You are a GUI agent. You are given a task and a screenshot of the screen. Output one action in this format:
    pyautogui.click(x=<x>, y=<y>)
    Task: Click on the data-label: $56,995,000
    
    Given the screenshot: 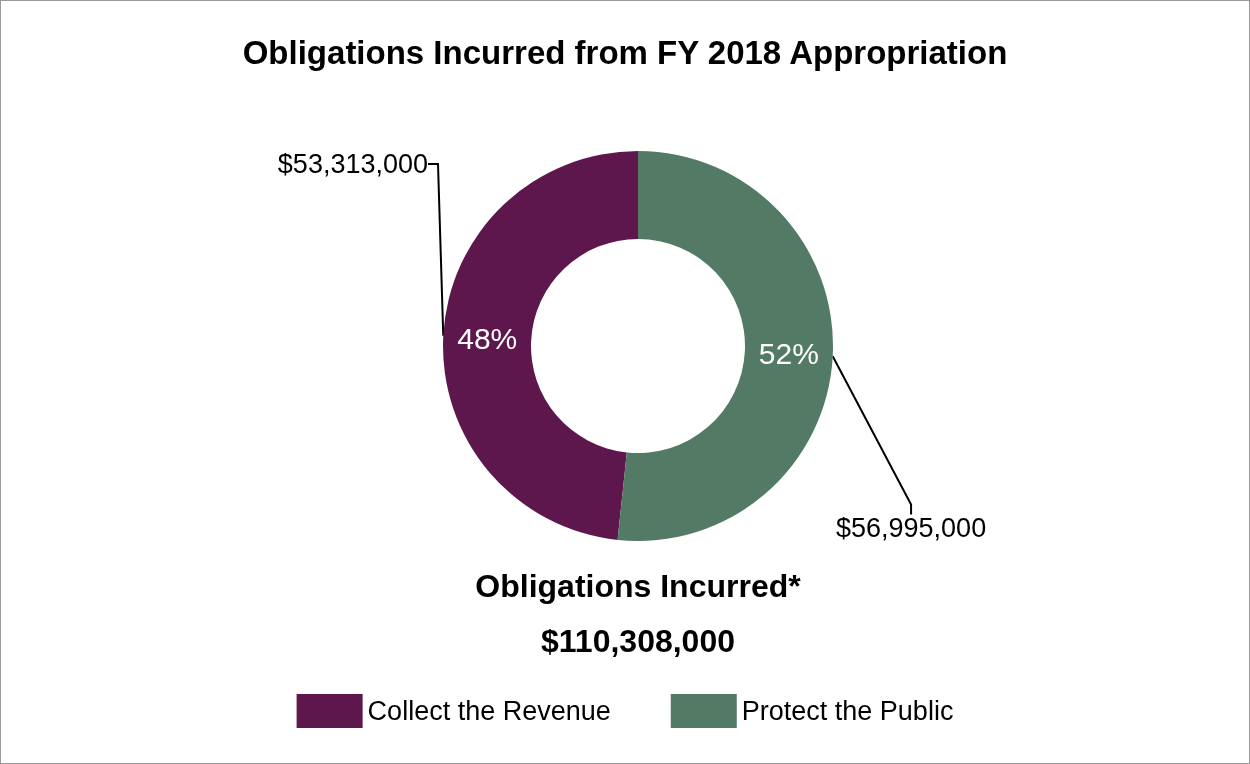 What is the action you would take?
    pyautogui.click(x=911, y=528)
    